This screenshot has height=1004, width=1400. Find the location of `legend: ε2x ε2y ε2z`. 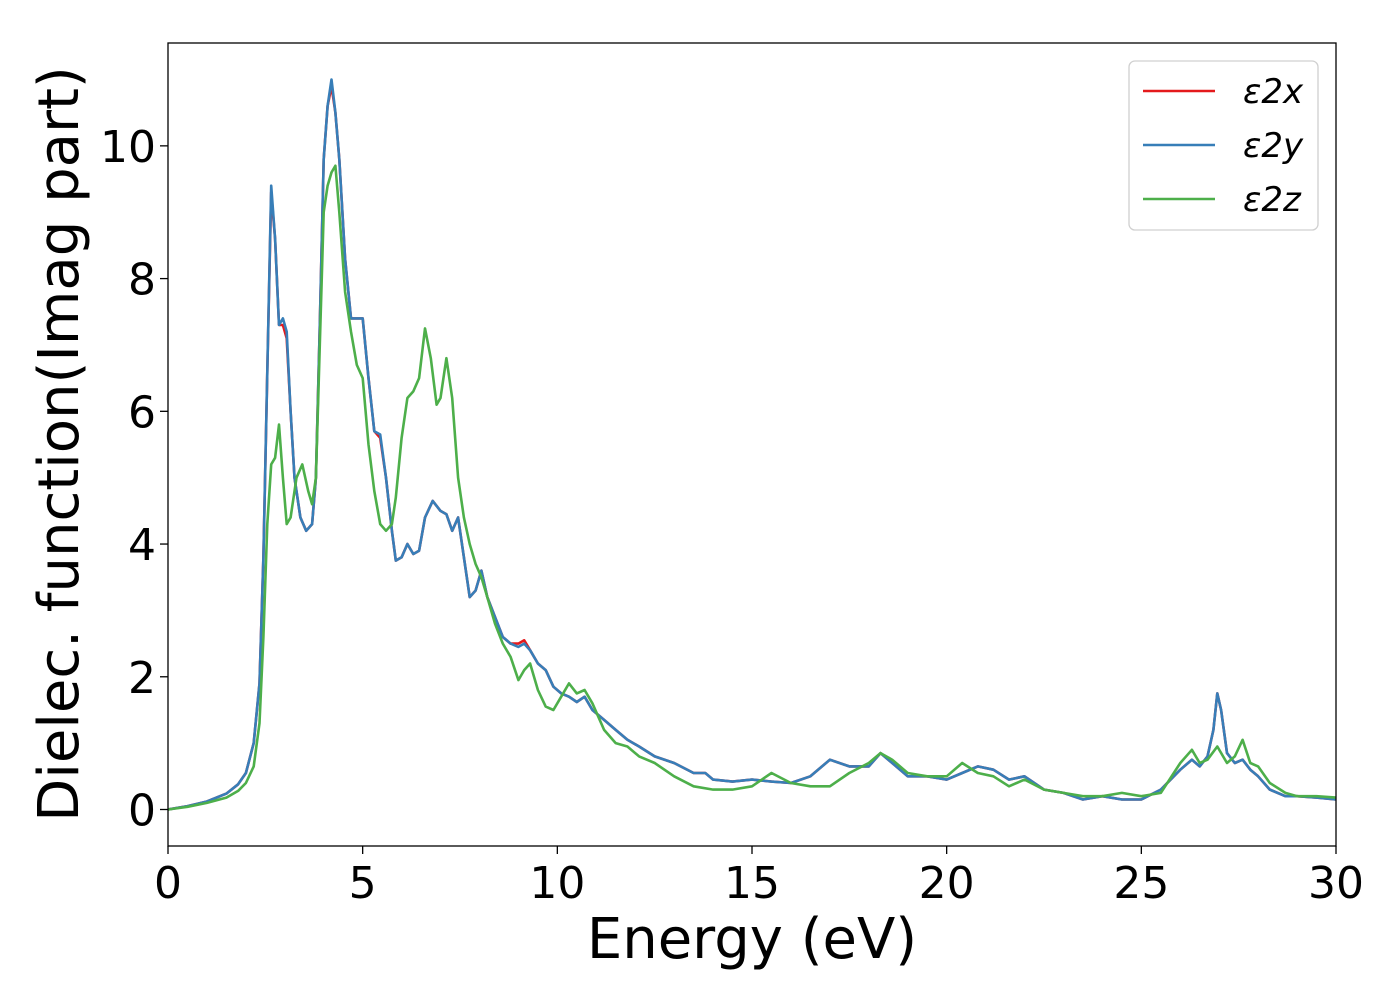

legend: ε2x ε2y ε2z is located at coordinates (1223, 145).